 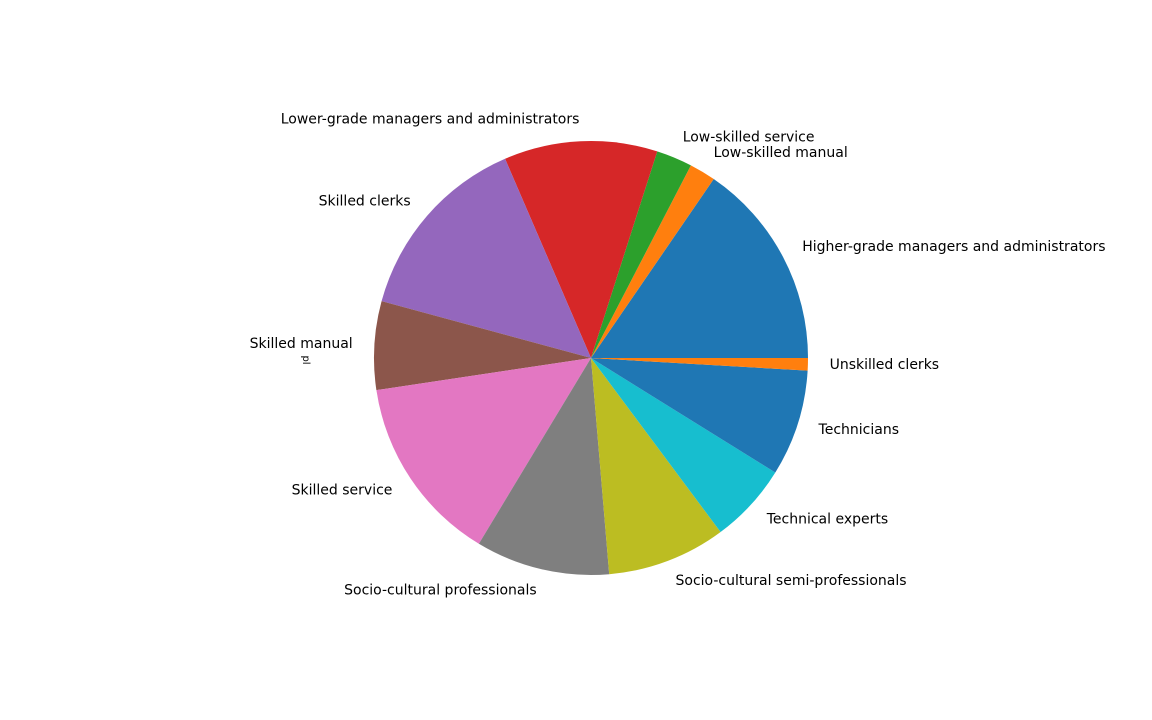 I want to click on pie-slice-skilled-service, so click(x=483, y=451).